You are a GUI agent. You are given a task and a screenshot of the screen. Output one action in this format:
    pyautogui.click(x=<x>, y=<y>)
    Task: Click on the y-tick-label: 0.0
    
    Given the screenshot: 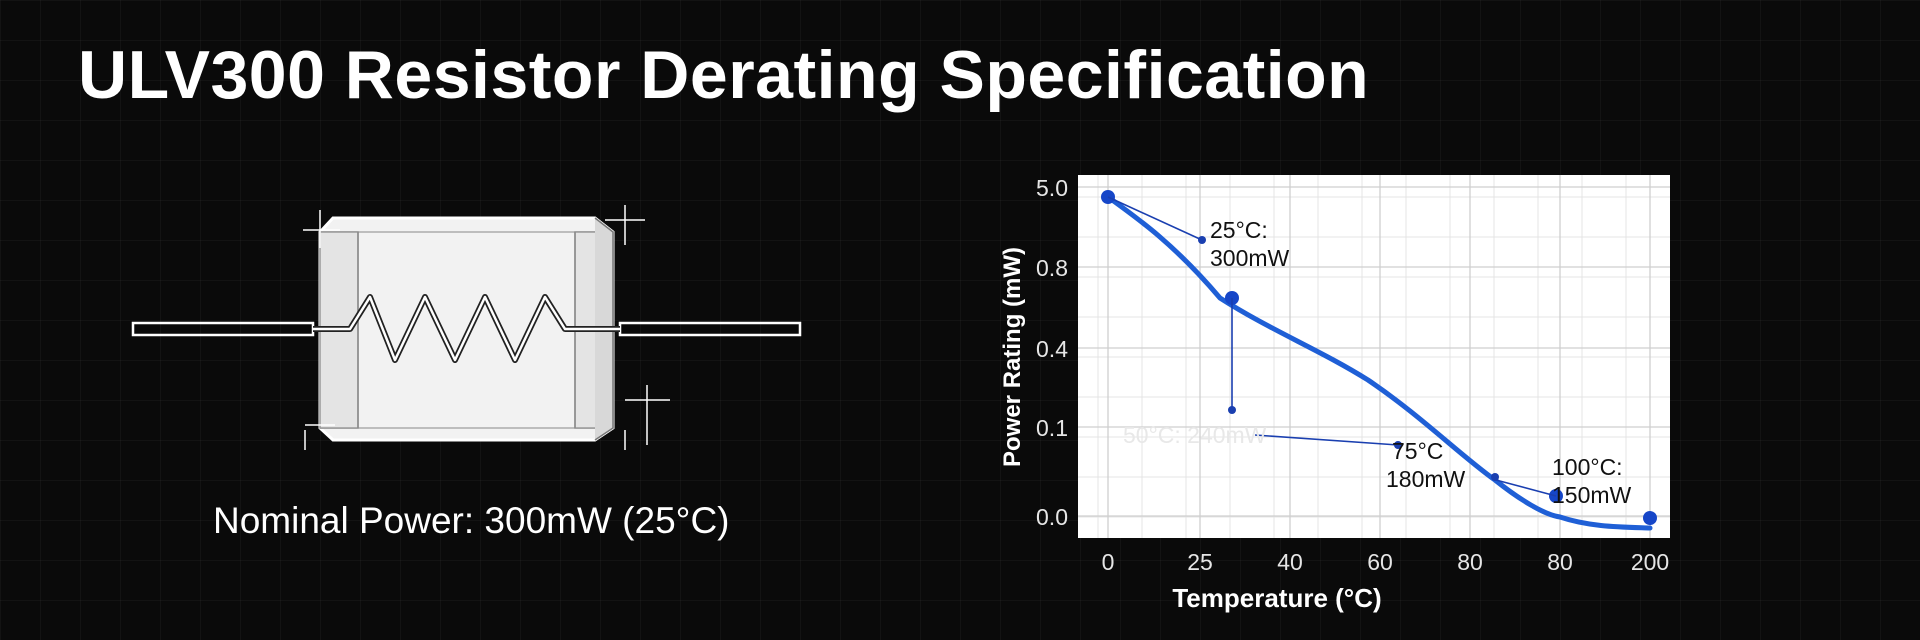 What is the action you would take?
    pyautogui.click(x=1052, y=517)
    